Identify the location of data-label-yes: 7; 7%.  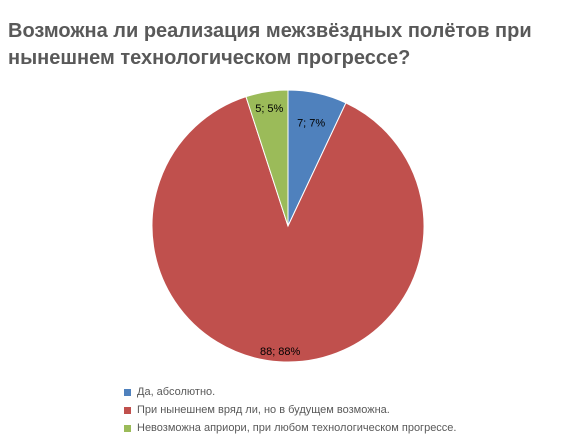
(311, 123).